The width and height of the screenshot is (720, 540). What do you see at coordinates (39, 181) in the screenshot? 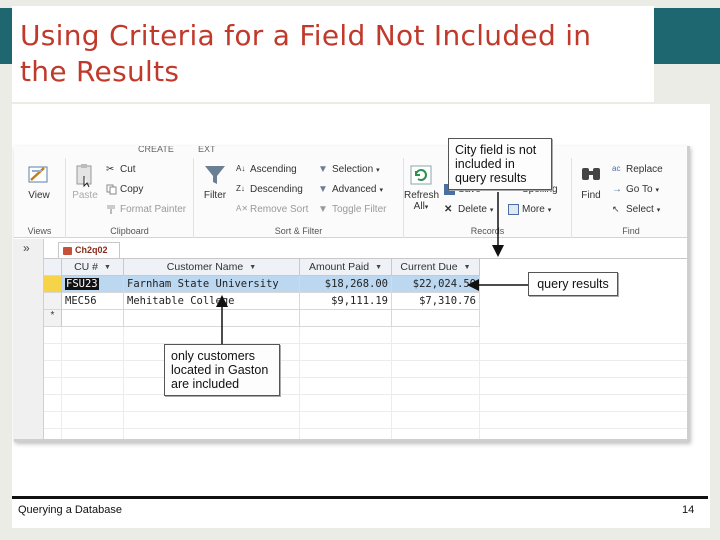
I see `view-button: View` at bounding box center [39, 181].